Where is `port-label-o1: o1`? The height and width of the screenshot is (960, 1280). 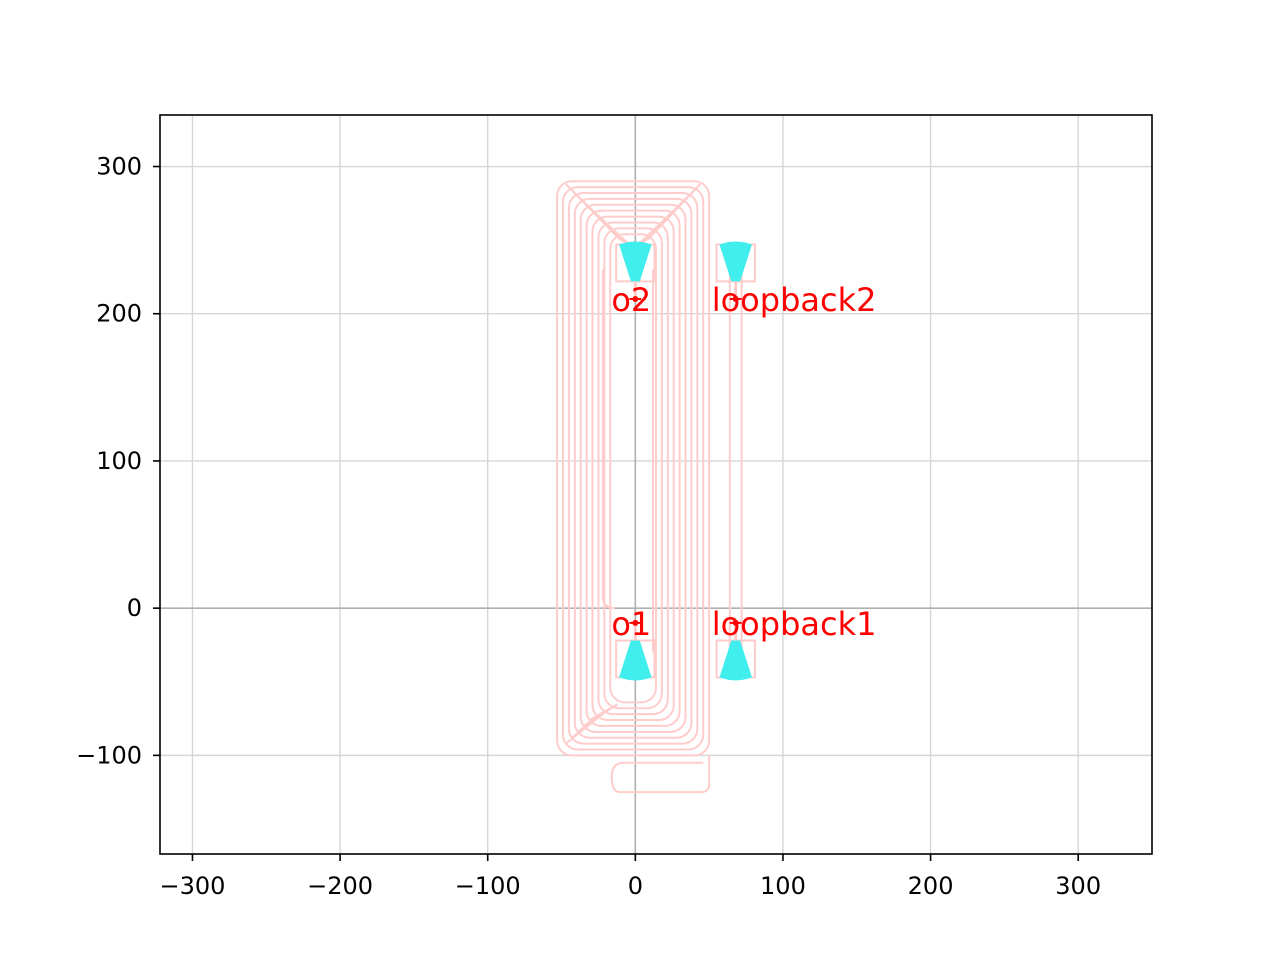
port-label-o1: o1 is located at coordinates (631, 624).